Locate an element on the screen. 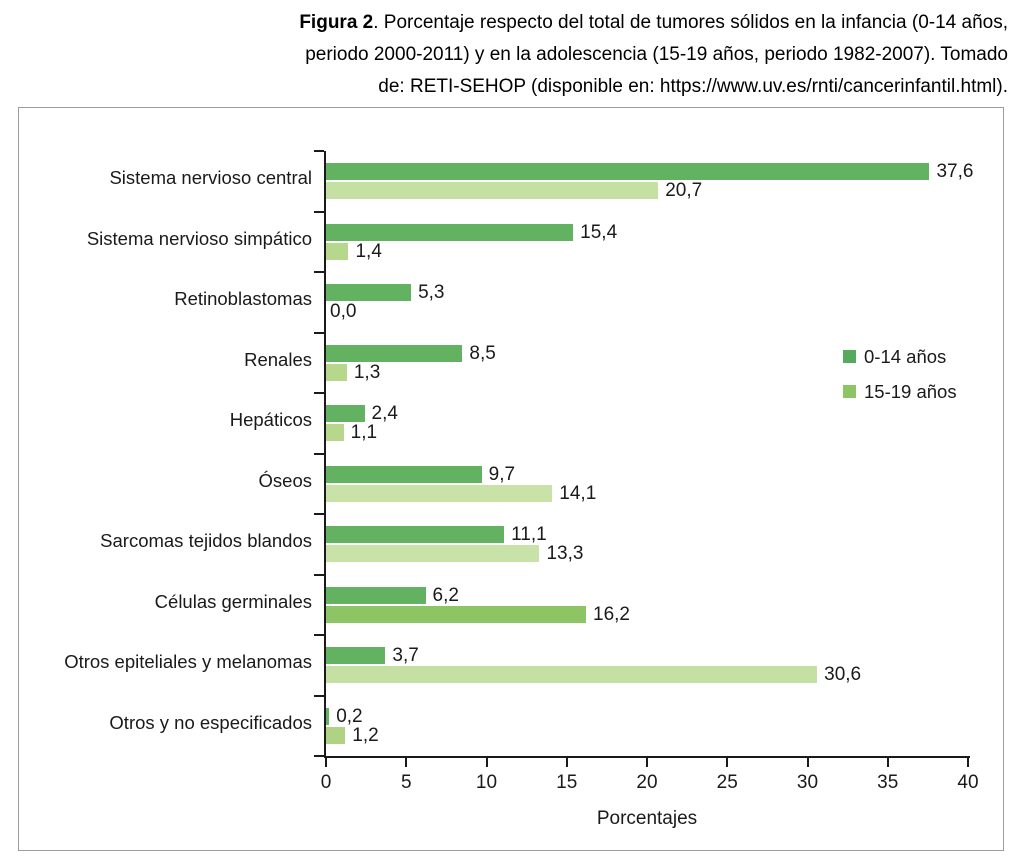  x-axis-tick-label: 0 is located at coordinates (326, 782).